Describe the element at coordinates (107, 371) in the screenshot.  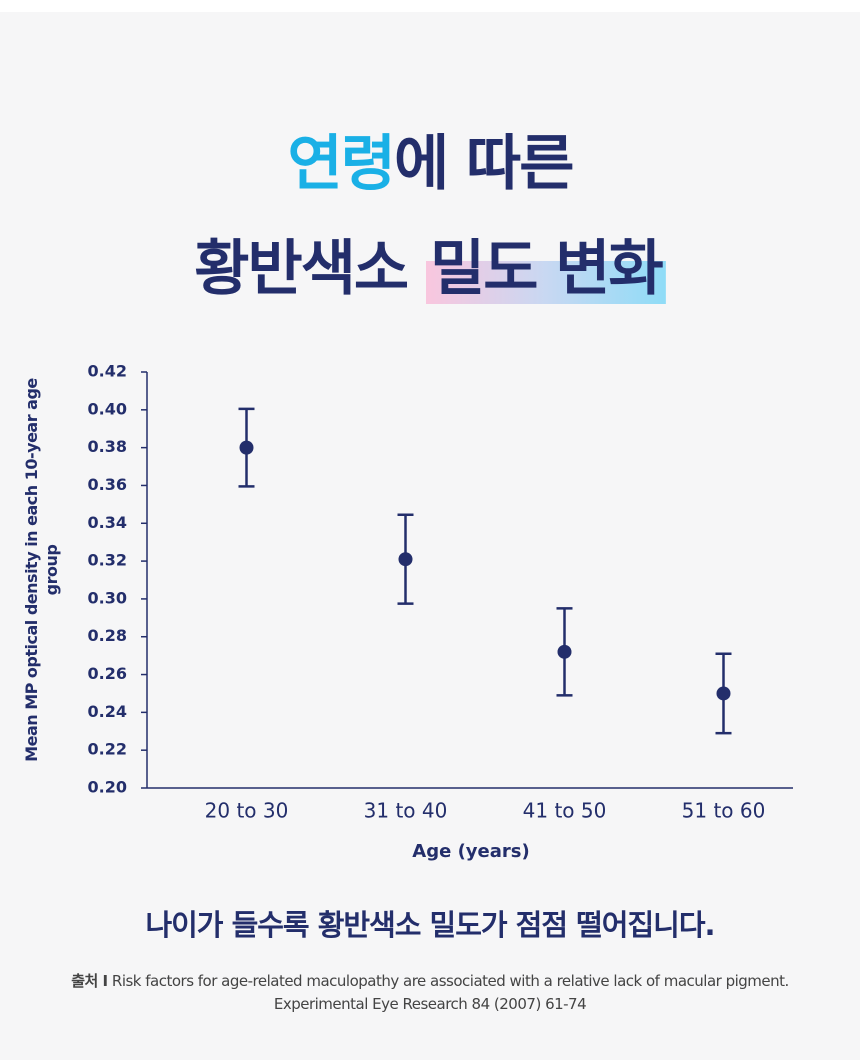
I see `y-tick-label: 0.42` at that location.